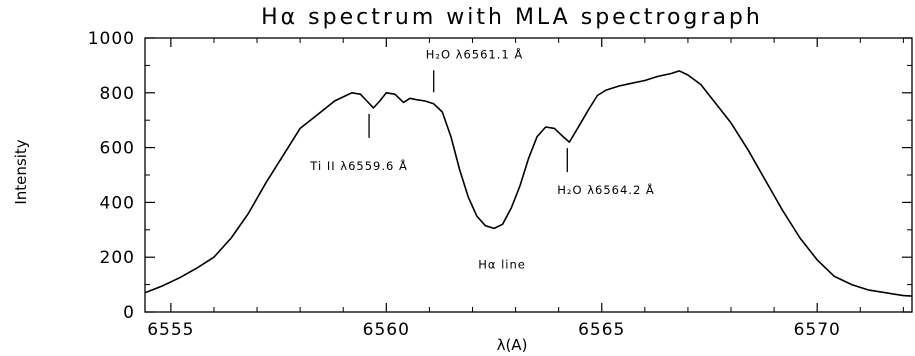  Describe the element at coordinates (117, 149) in the screenshot. I see `y-tick-label: 600` at that location.